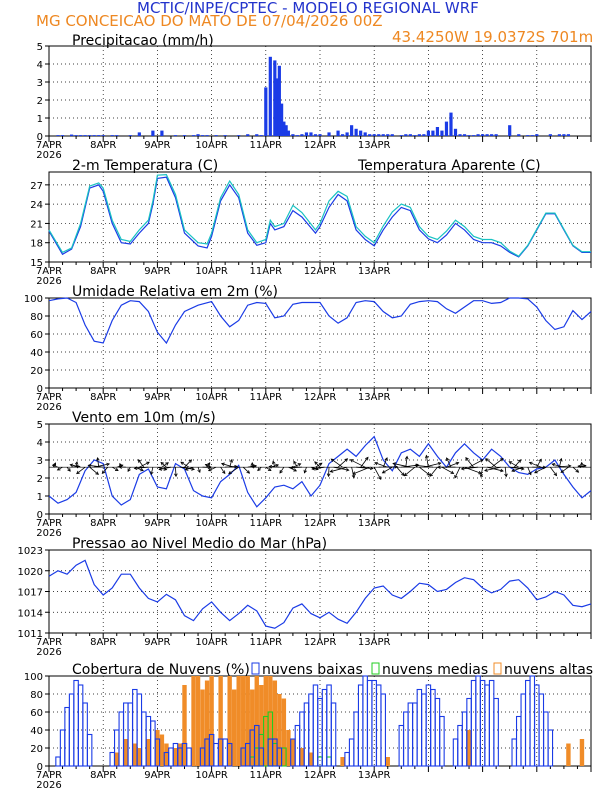 This screenshot has width=612, height=792. What do you see at coordinates (36, 695) in the screenshot?
I see `y-tick-label: 80` at bounding box center [36, 695].